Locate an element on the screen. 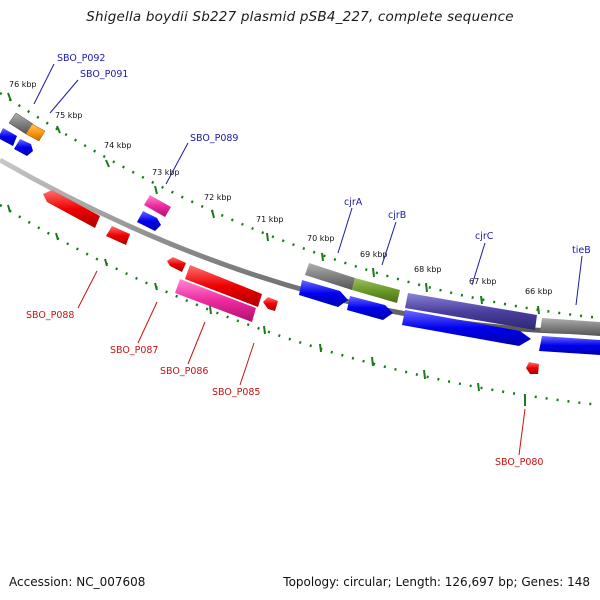  tick-label: 70 kbp is located at coordinates (321, 238).